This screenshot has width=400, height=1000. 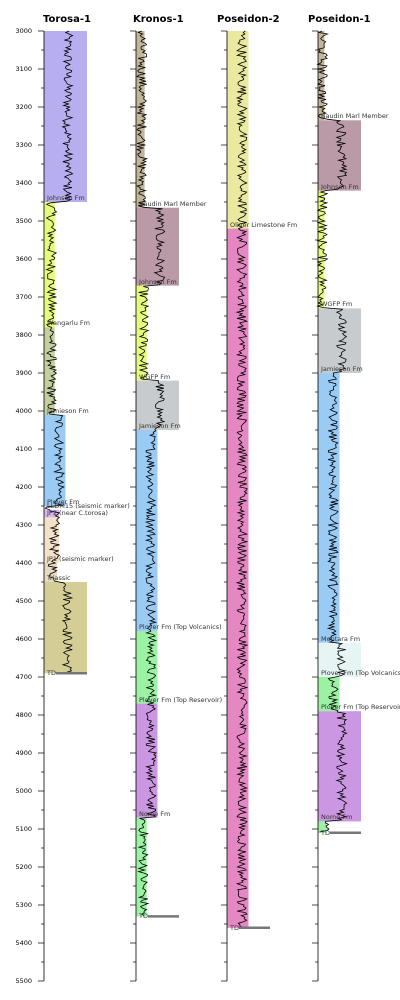 I want to click on depth-tick-label: 4300, so click(x=23, y=525).